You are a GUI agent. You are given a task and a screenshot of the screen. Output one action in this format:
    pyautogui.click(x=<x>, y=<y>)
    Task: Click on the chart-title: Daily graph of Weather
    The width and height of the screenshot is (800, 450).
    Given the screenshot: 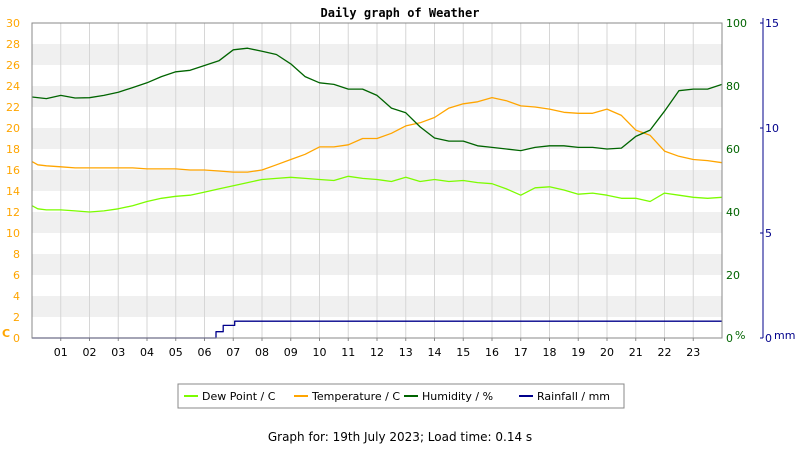 What is the action you would take?
    pyautogui.click(x=400, y=13)
    